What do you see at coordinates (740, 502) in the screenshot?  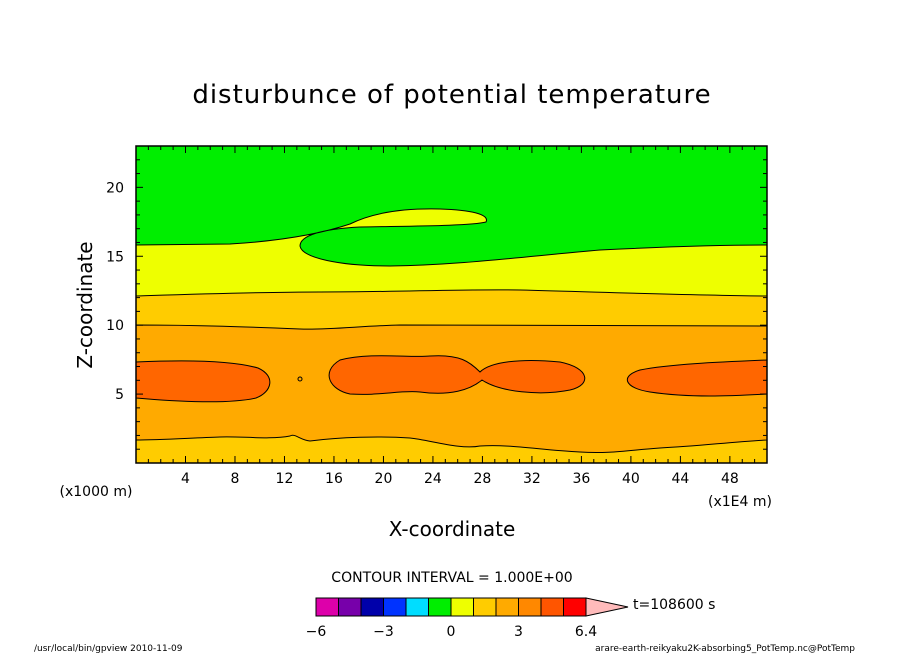 I see `x-scale-label: (x1E4 m)` at bounding box center [740, 502].